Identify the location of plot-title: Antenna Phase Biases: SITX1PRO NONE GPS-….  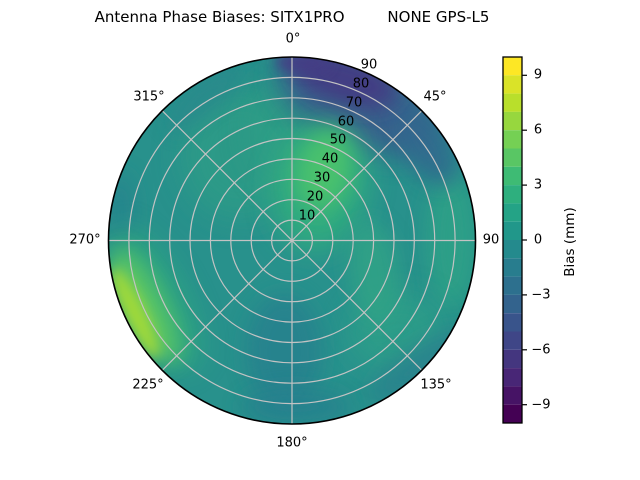
(292, 17).